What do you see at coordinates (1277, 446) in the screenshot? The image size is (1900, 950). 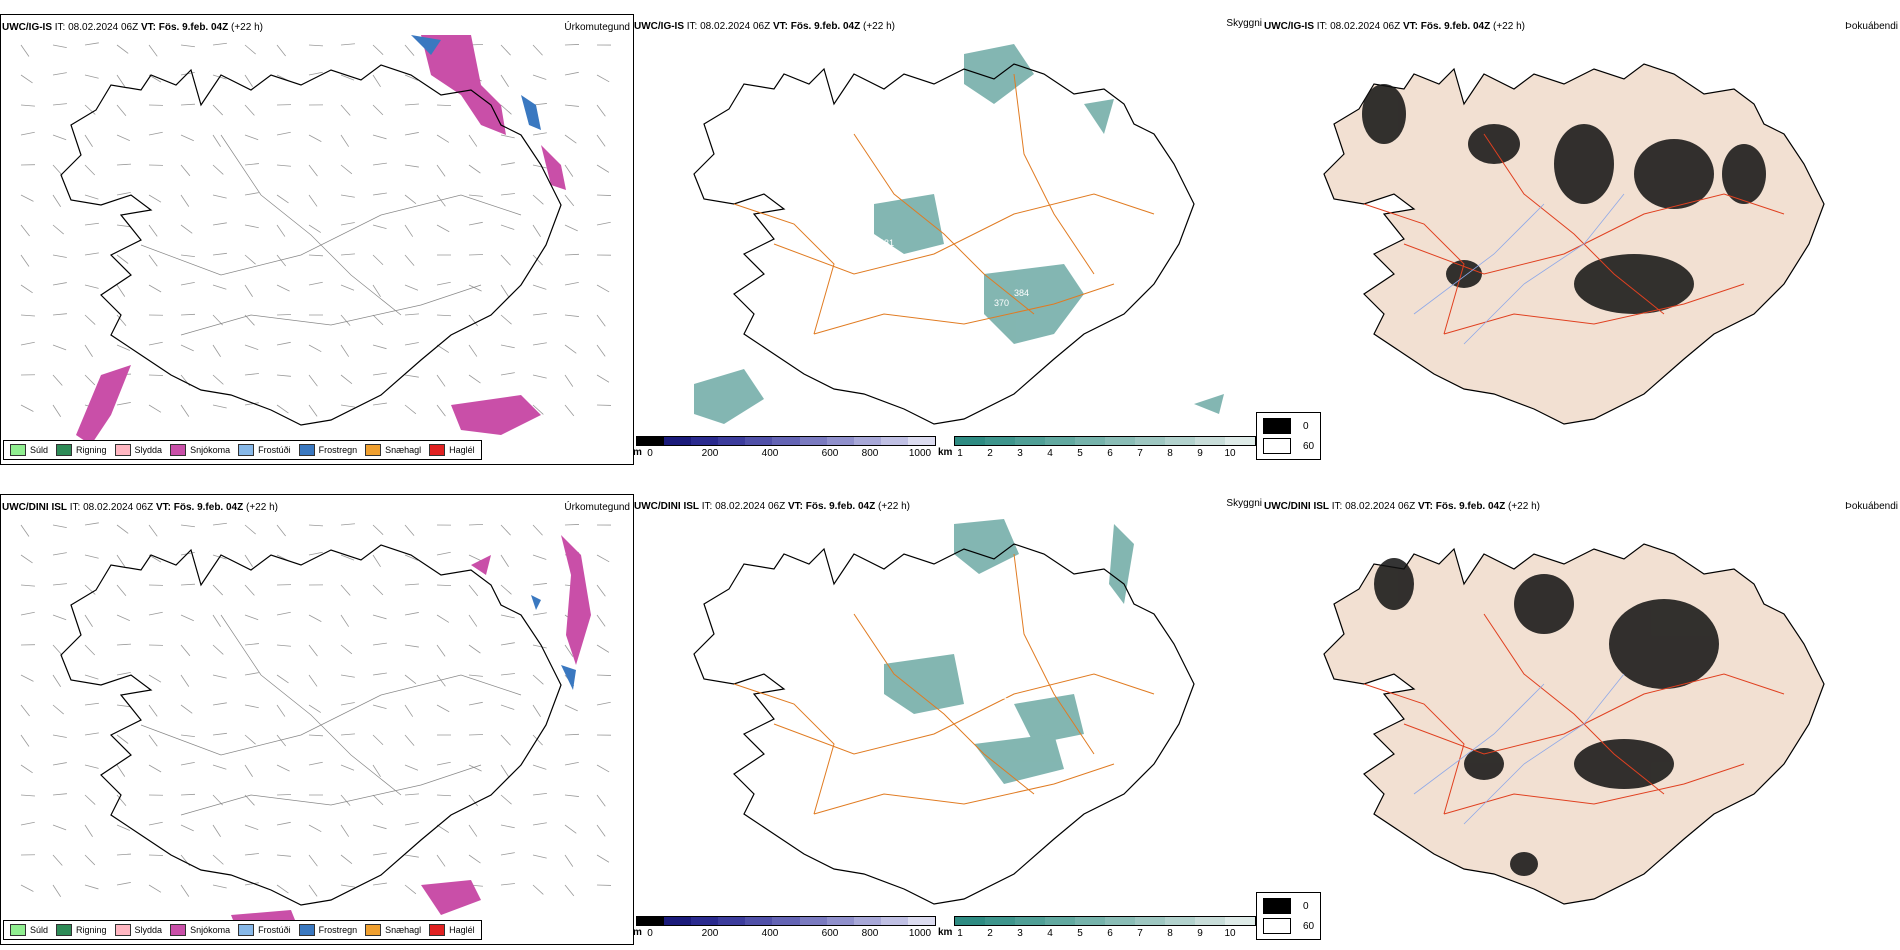 I see `fog-key-swatch` at bounding box center [1277, 446].